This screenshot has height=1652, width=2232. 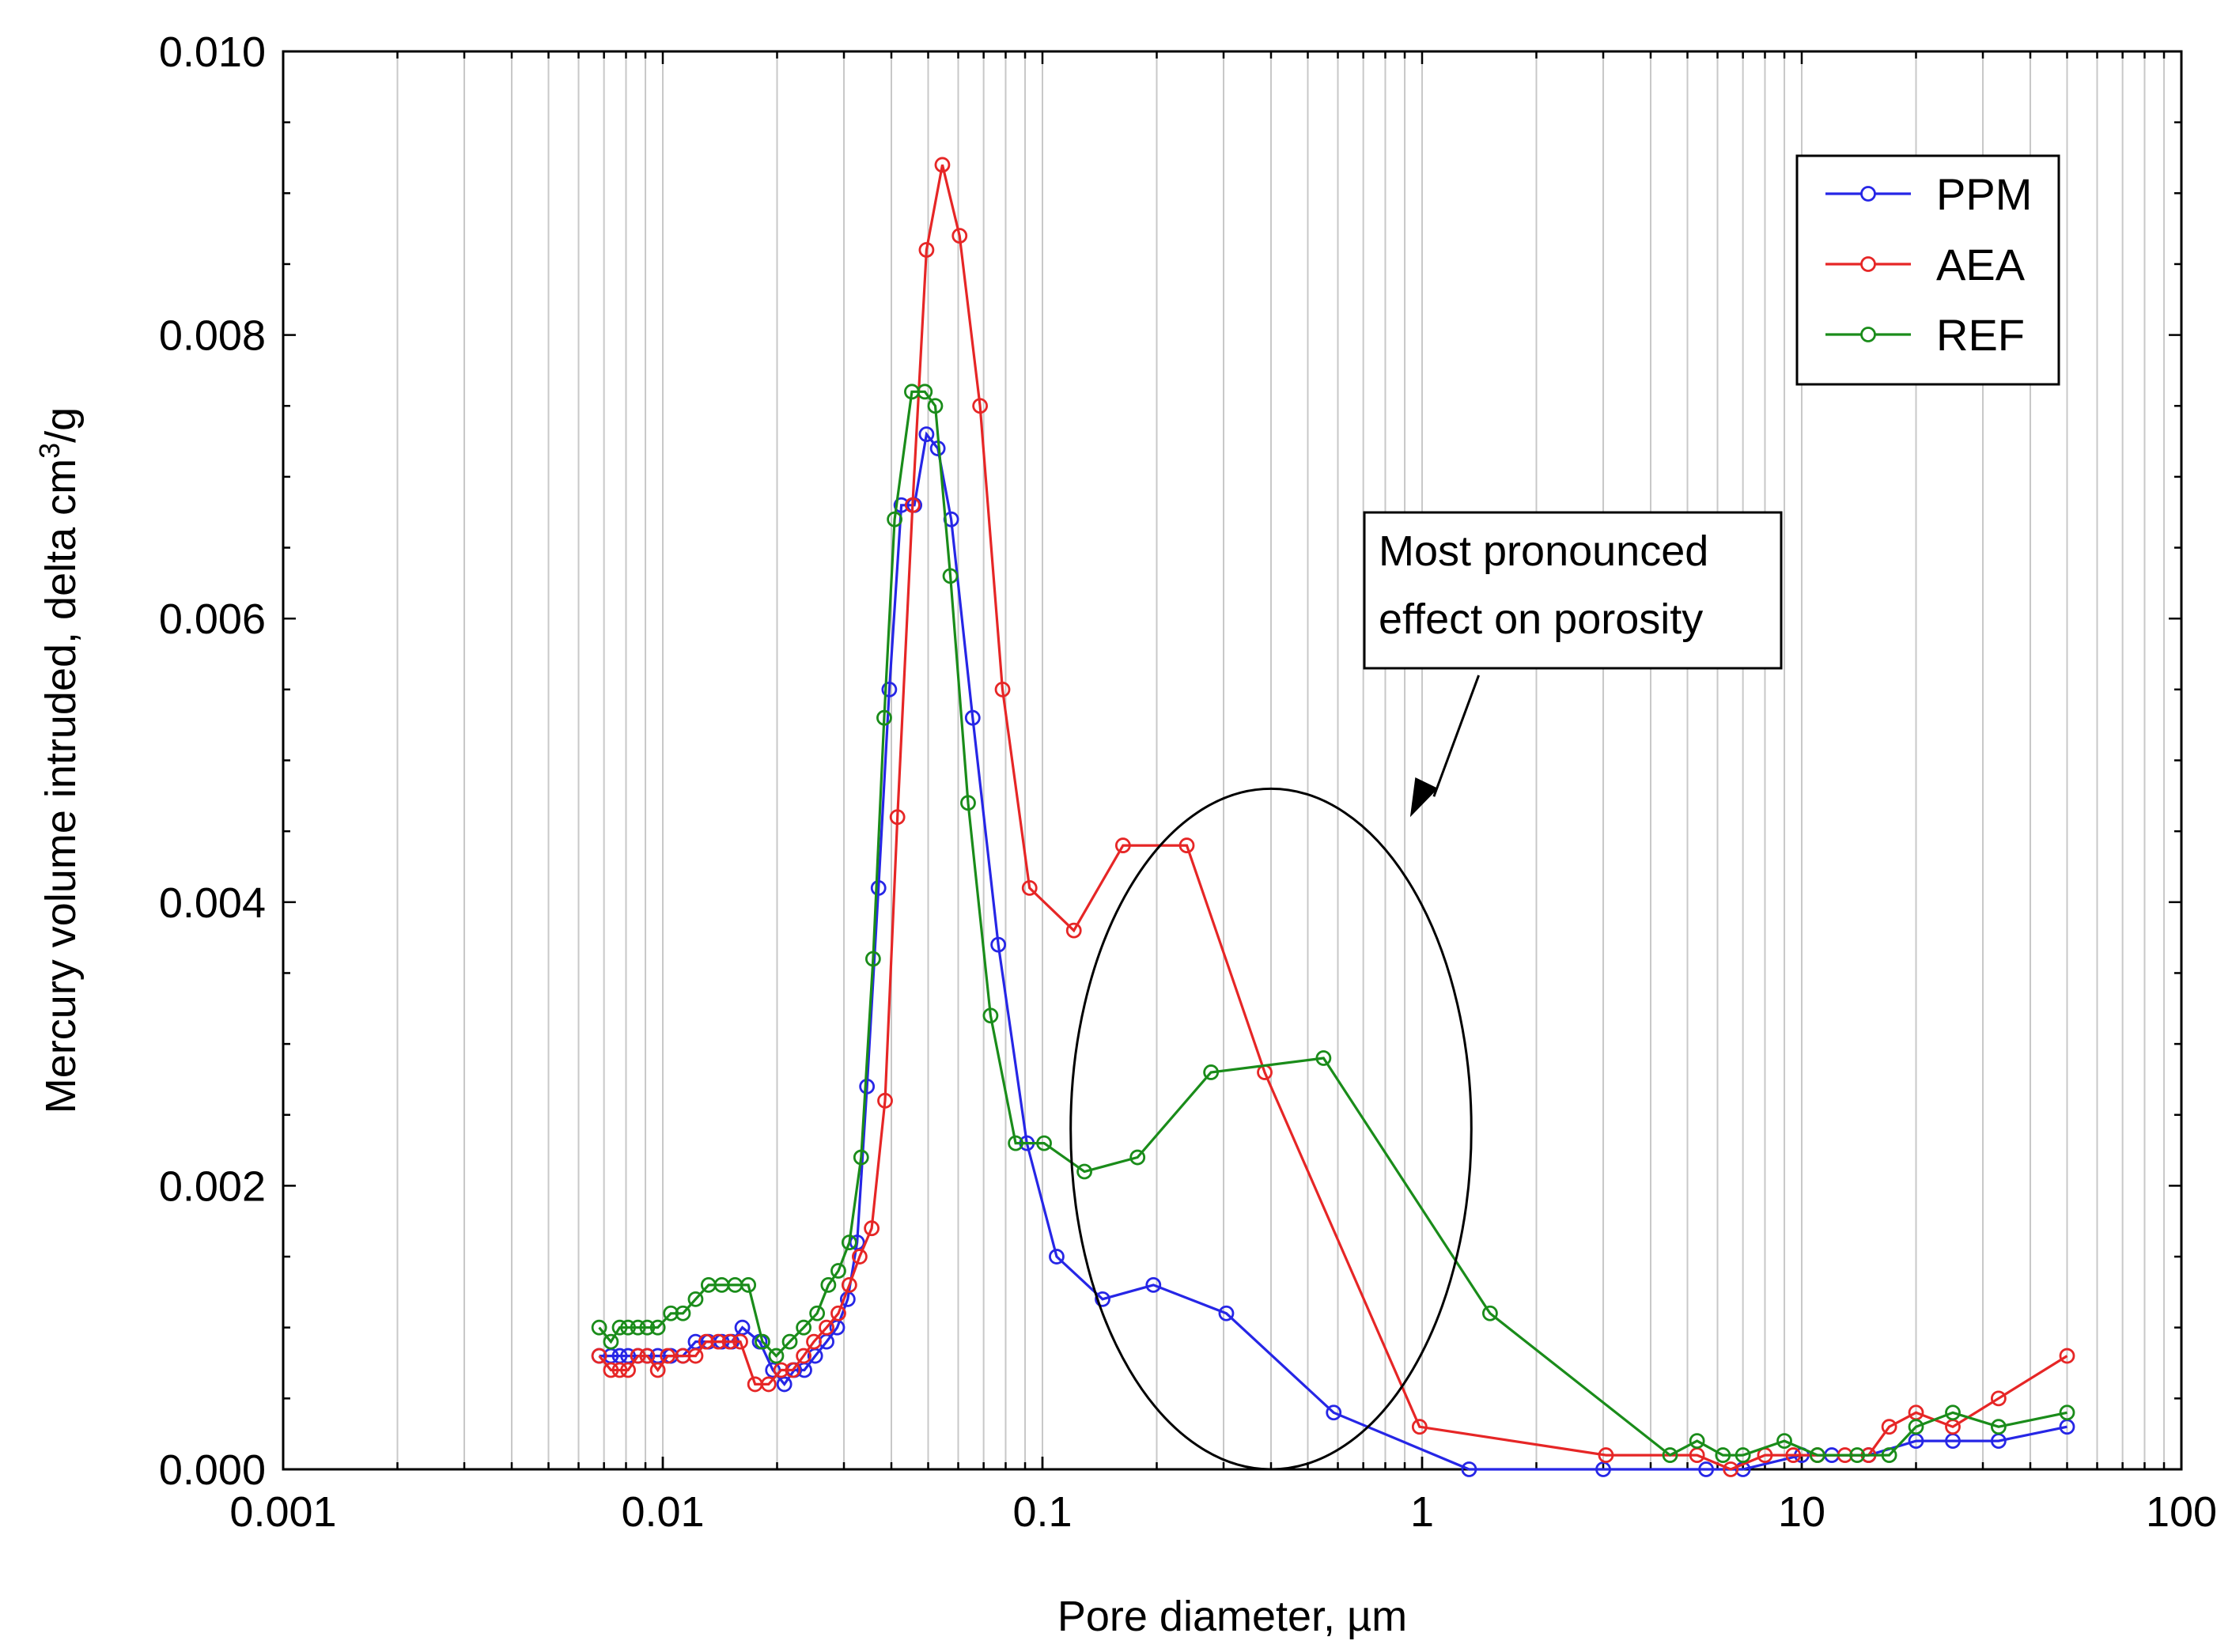 I want to click on annotation-box, so click(x=1573, y=590).